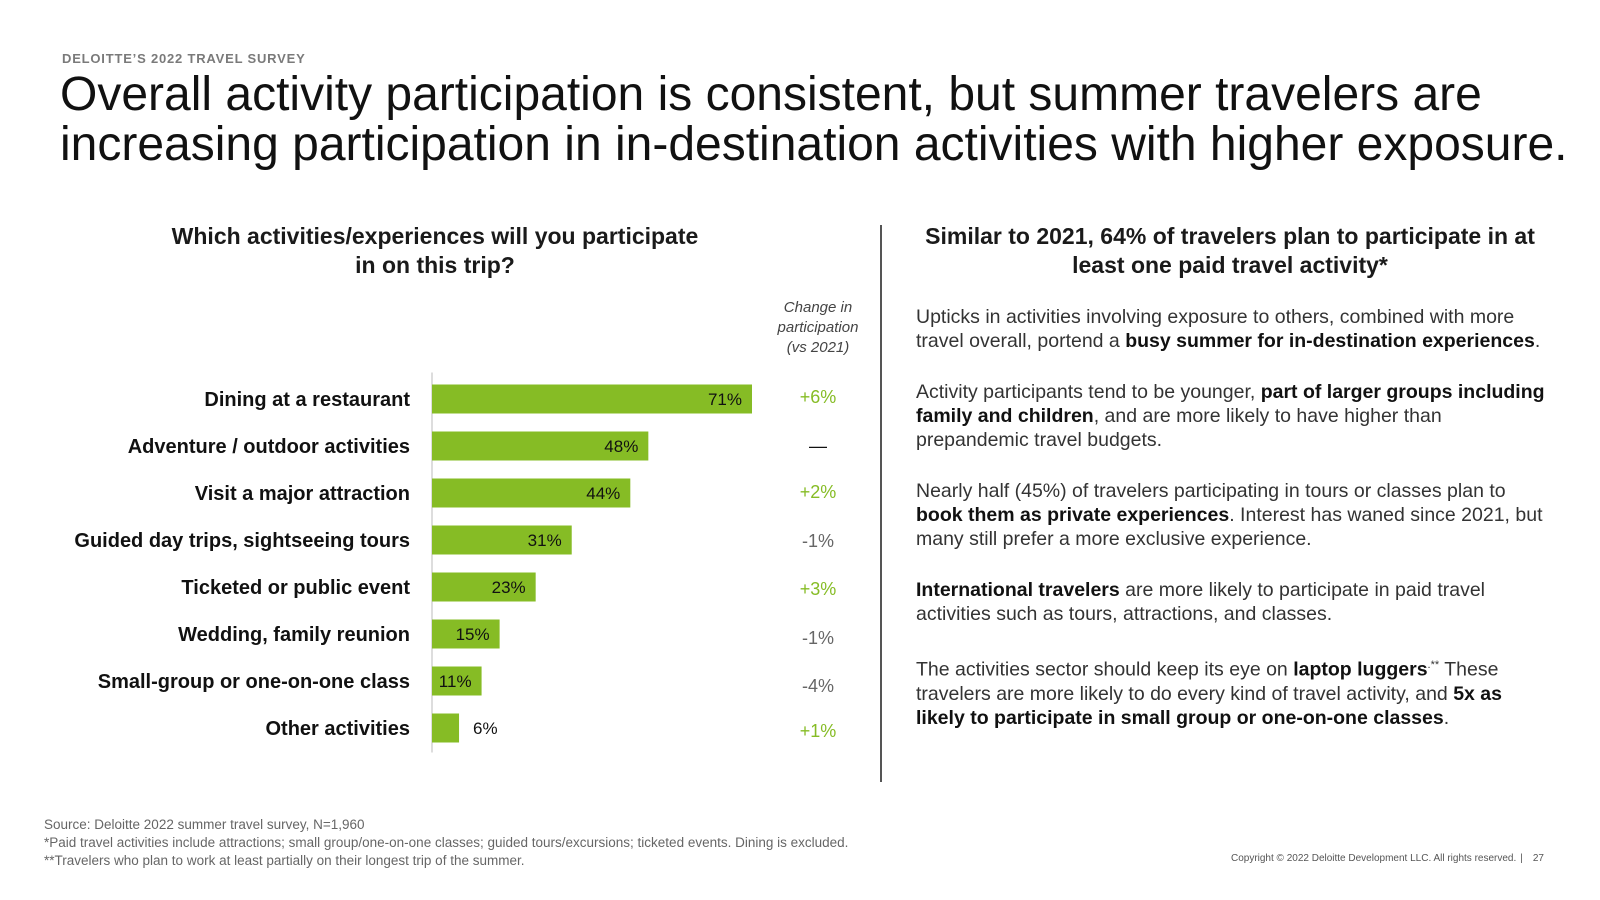  Describe the element at coordinates (545, 540) in the screenshot. I see `bar-value-label: 31%` at that location.